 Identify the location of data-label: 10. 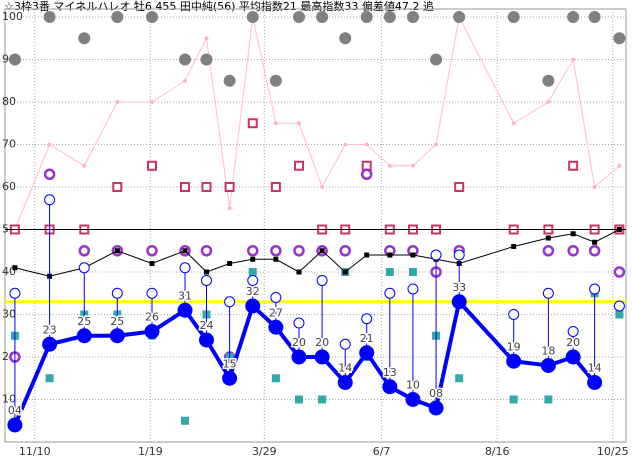
(413, 385).